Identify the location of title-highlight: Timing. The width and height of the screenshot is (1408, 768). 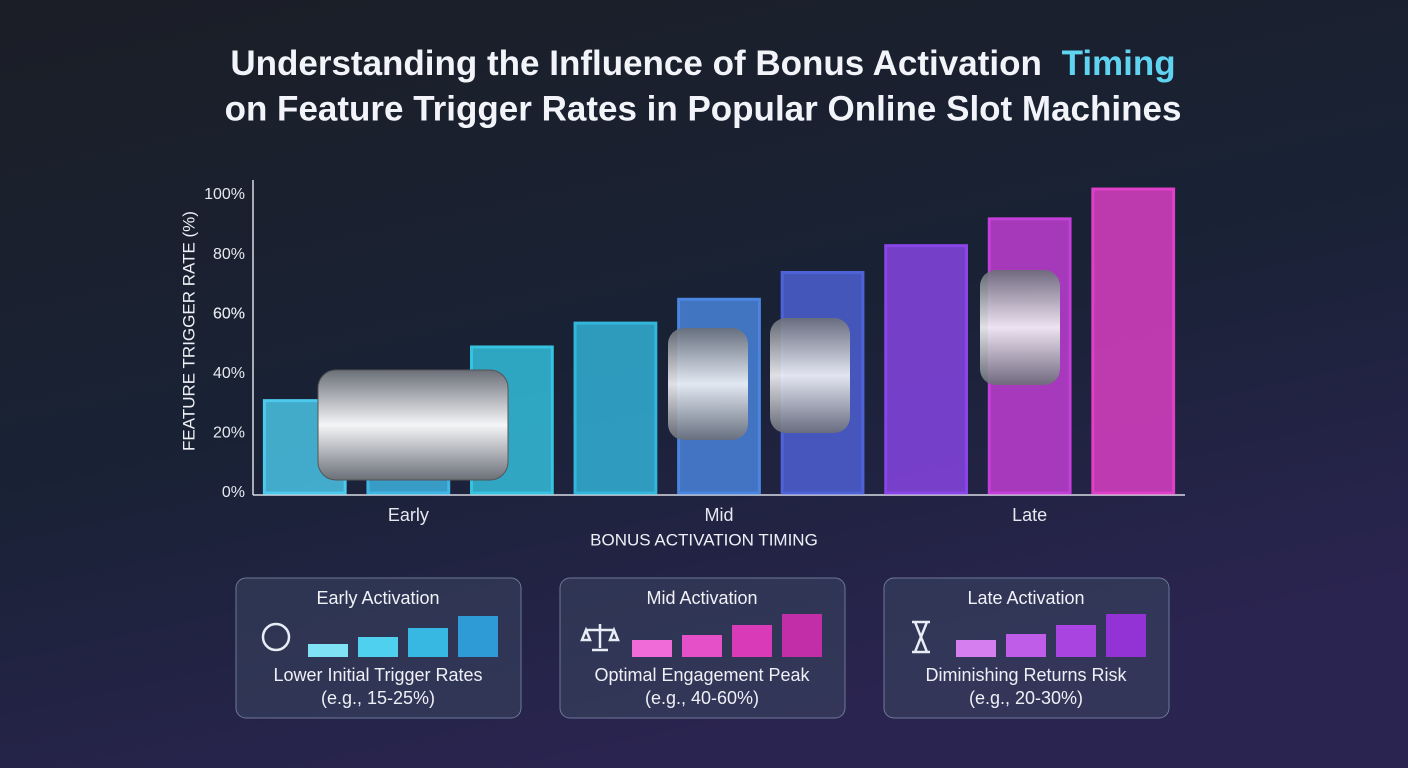
(1119, 63).